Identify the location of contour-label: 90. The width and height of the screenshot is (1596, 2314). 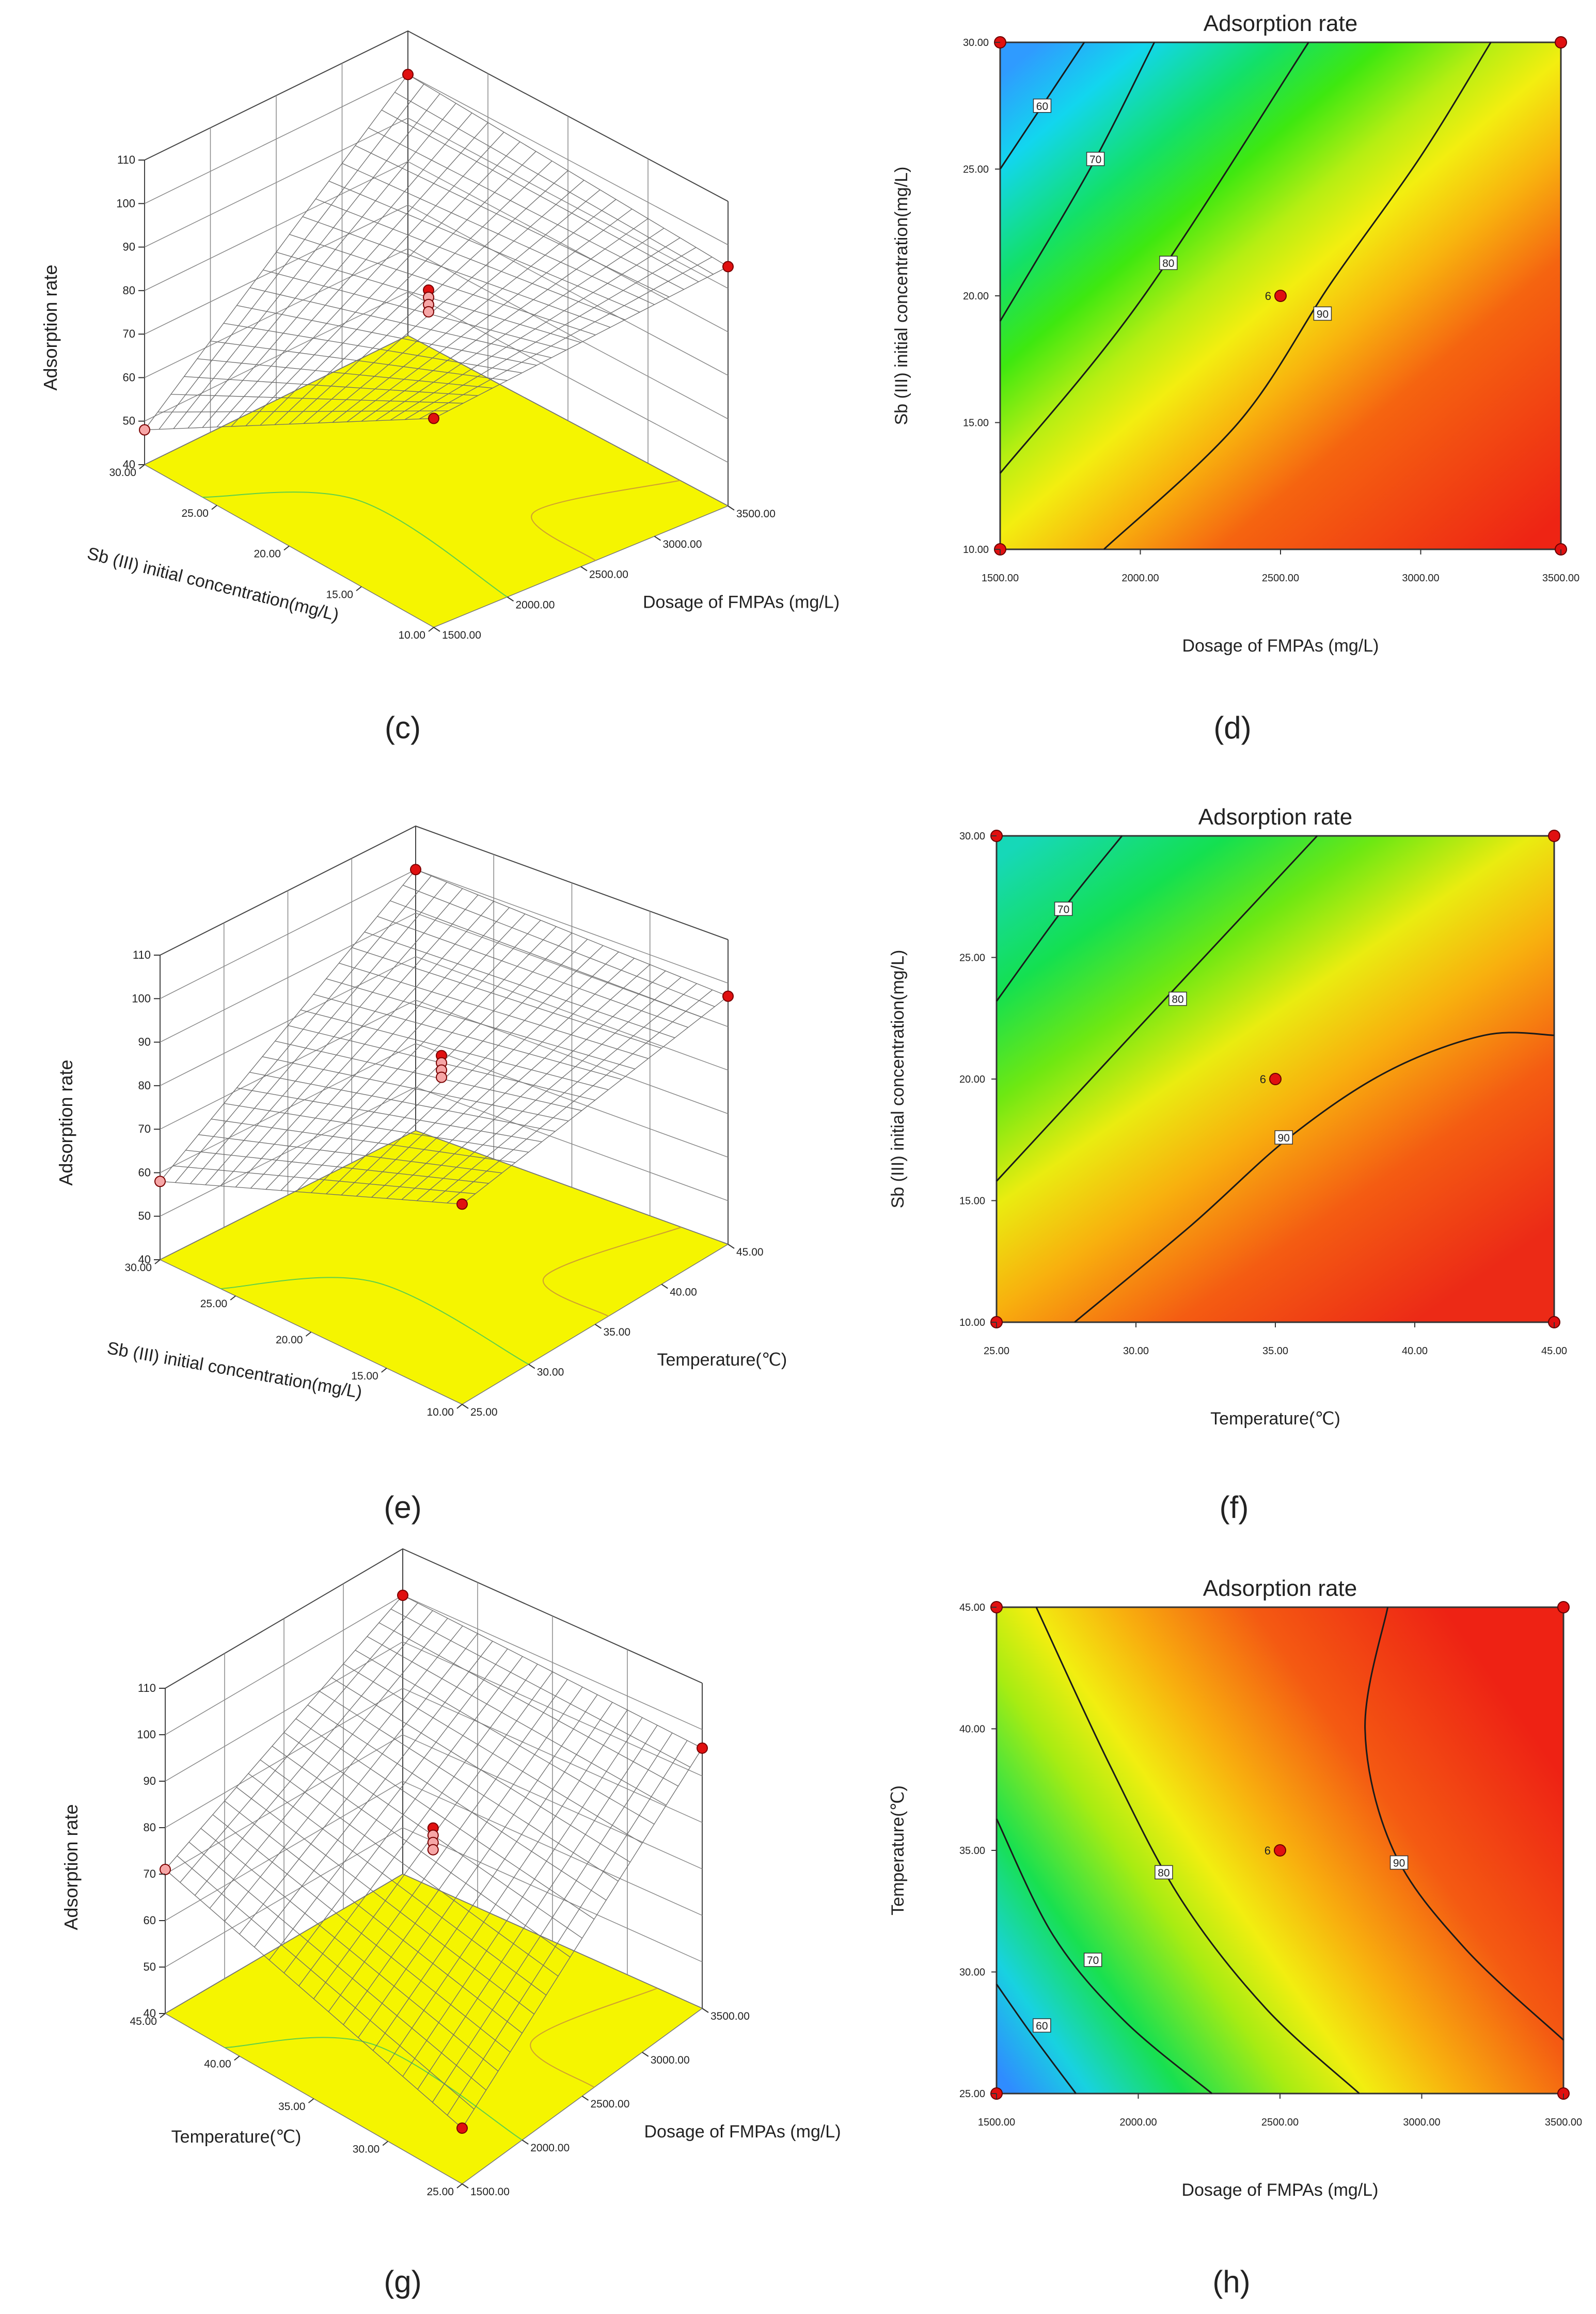
(1399, 1863).